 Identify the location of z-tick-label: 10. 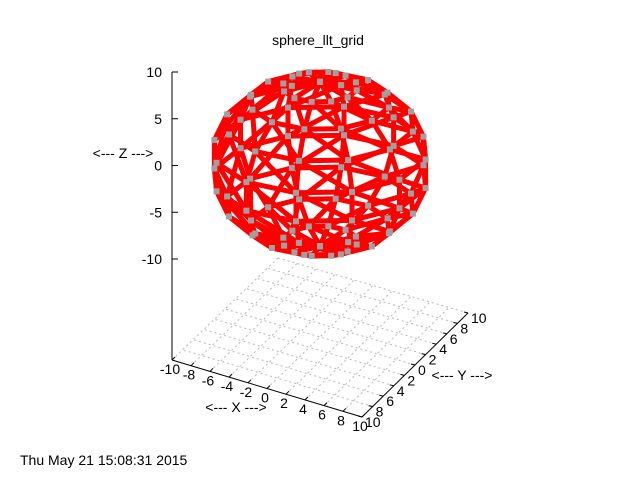
(154, 72).